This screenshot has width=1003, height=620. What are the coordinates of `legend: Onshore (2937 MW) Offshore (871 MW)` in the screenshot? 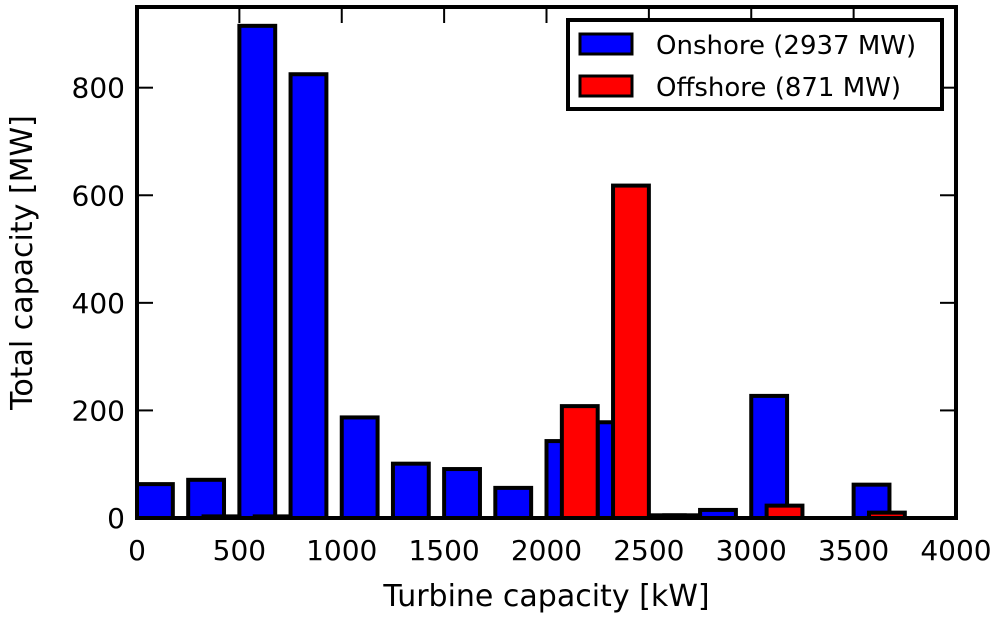 It's located at (755, 64).